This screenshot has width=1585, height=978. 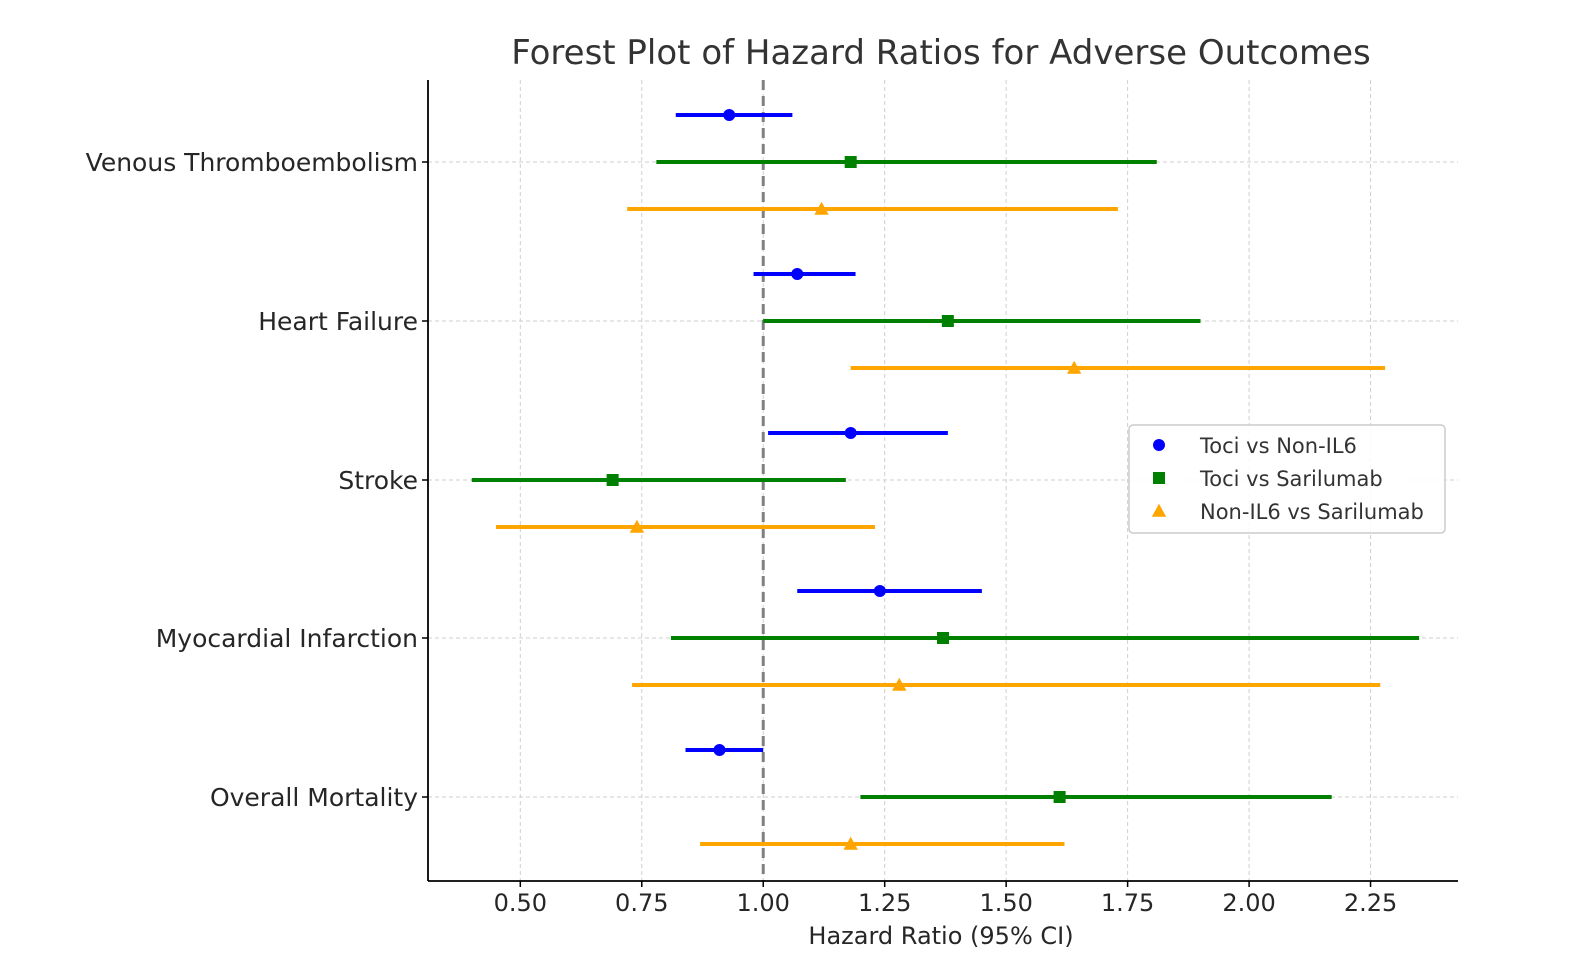 What do you see at coordinates (252, 162) in the screenshot?
I see `y-tick-label: Venous Thromboembolism` at bounding box center [252, 162].